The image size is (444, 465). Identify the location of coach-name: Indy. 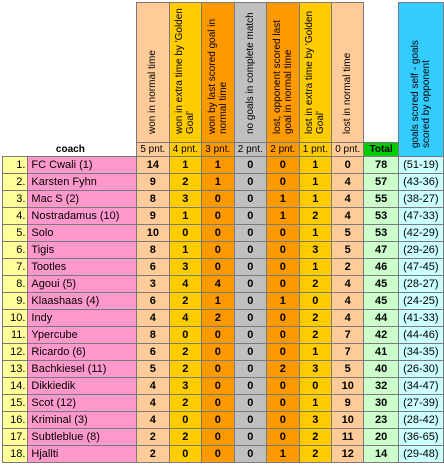
(82, 318).